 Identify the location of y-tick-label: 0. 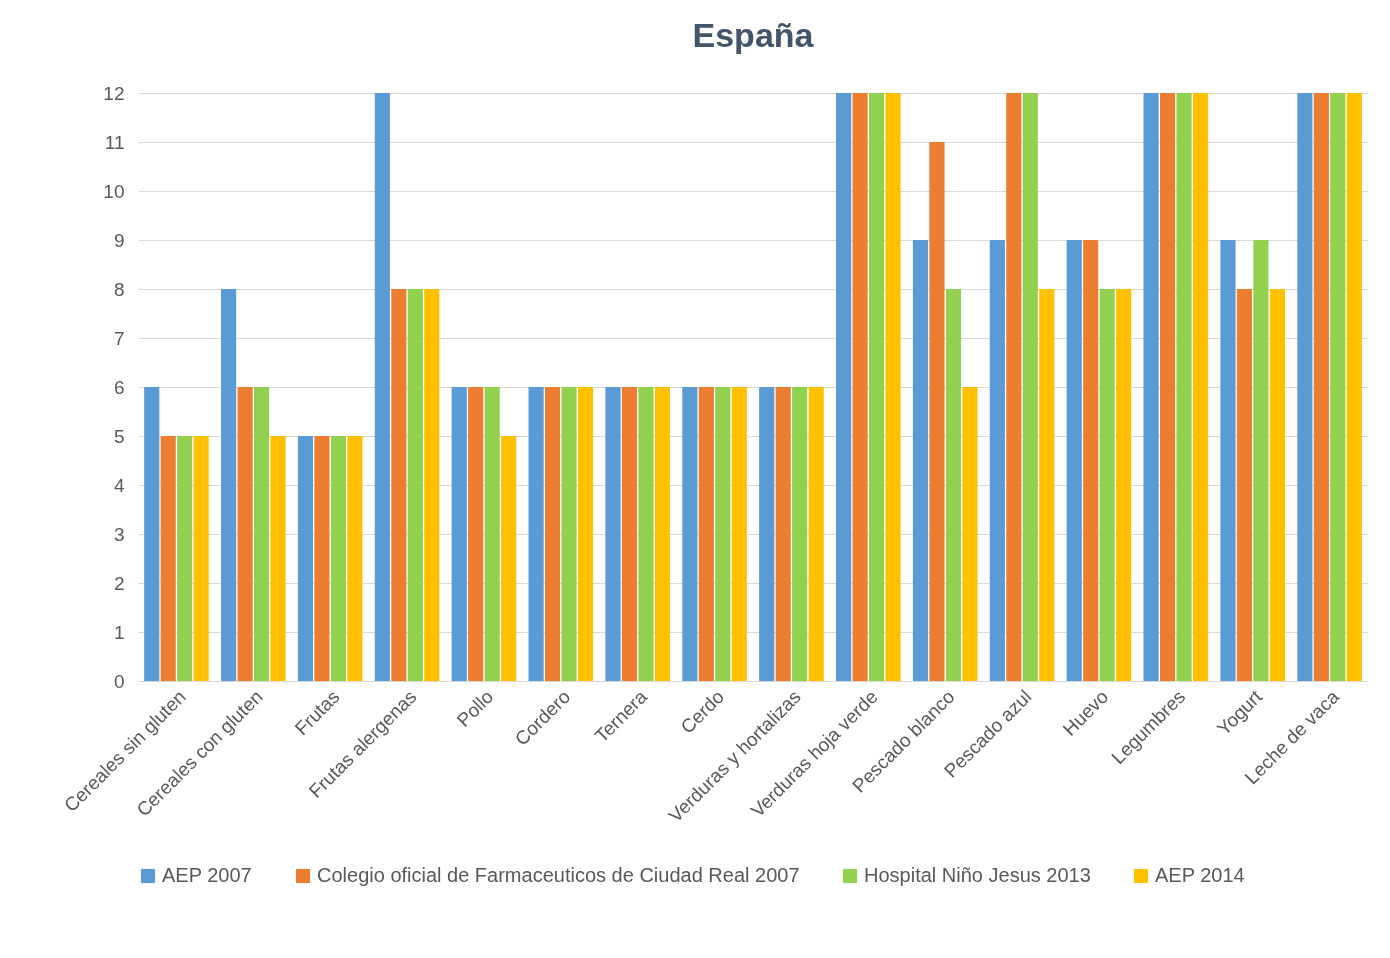
(119, 681).